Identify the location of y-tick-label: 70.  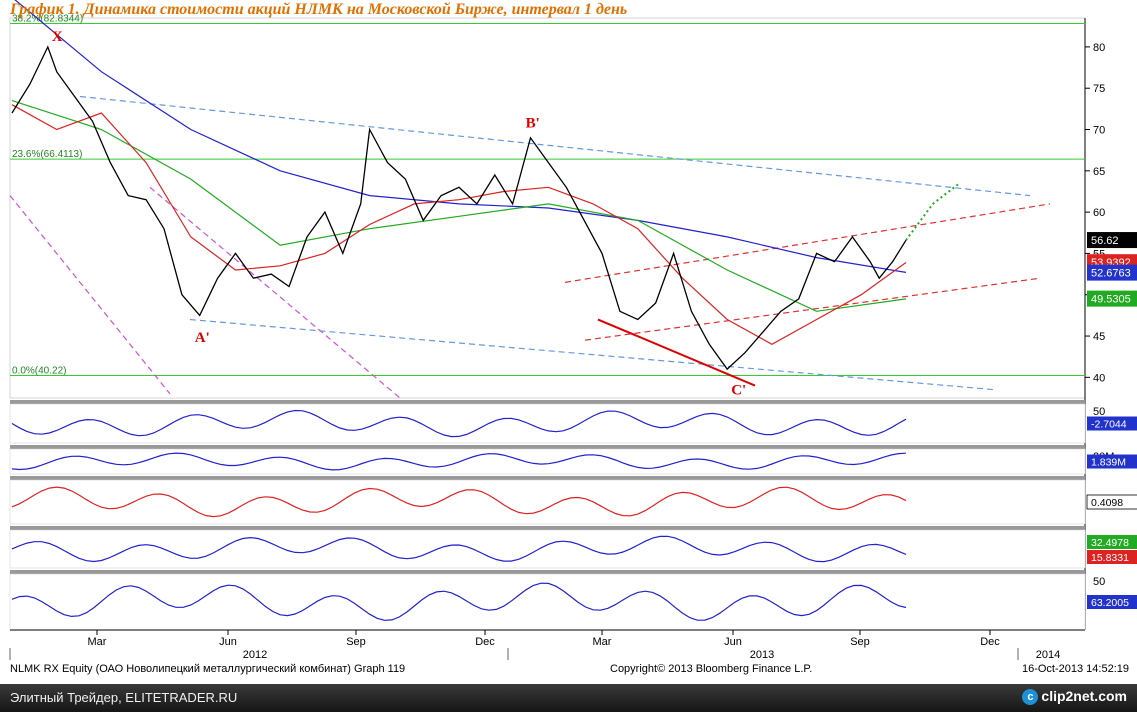
(1099, 131).